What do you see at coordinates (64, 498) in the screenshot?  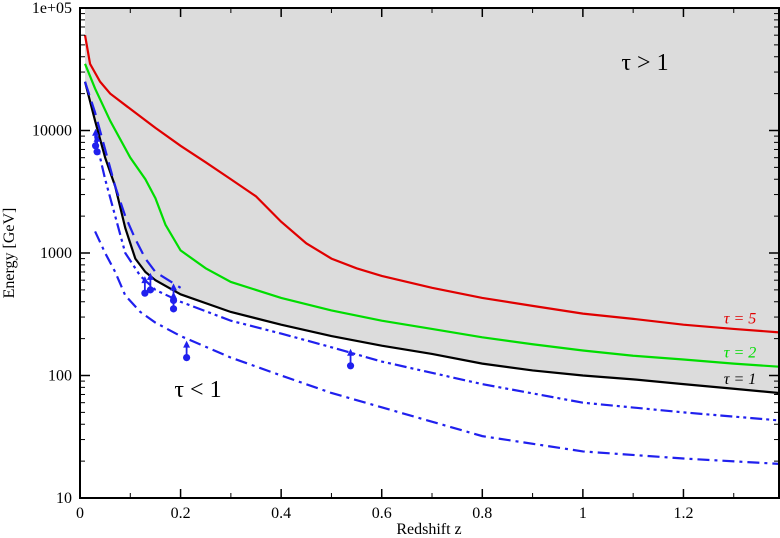 I see `y-tick-label: 10` at bounding box center [64, 498].